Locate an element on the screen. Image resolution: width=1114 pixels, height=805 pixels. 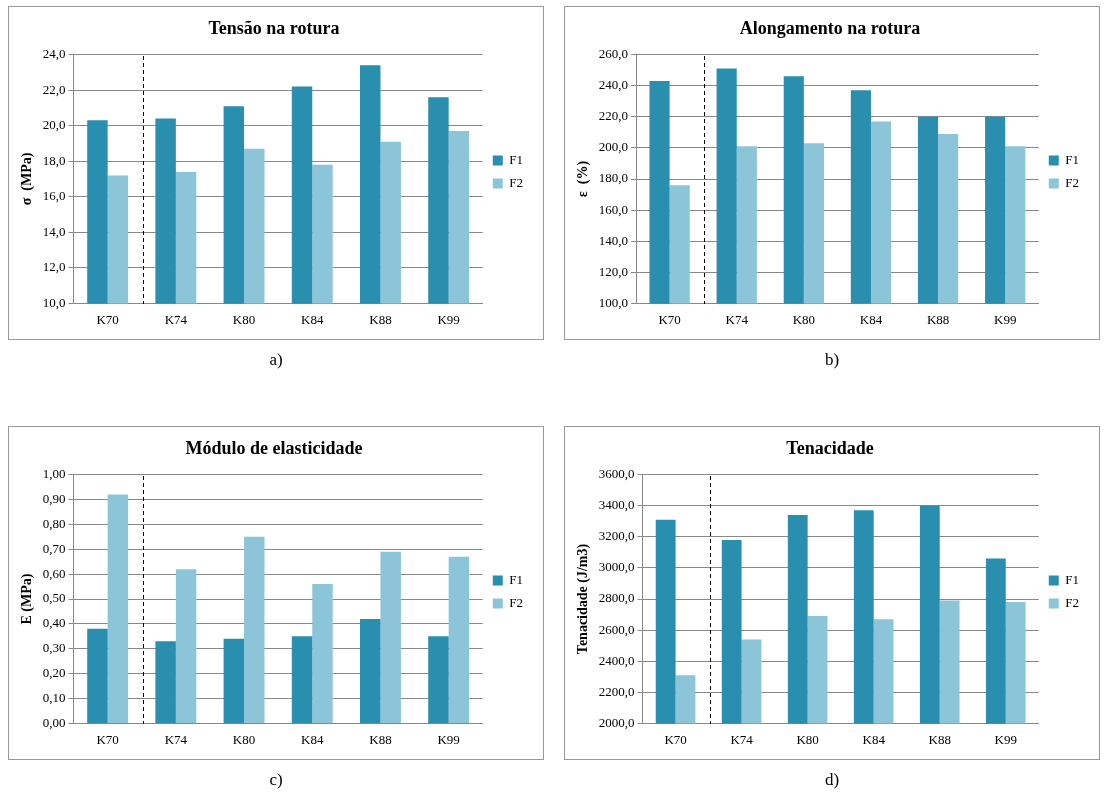
chart-title: Tensão na rotura is located at coordinates (274, 28).